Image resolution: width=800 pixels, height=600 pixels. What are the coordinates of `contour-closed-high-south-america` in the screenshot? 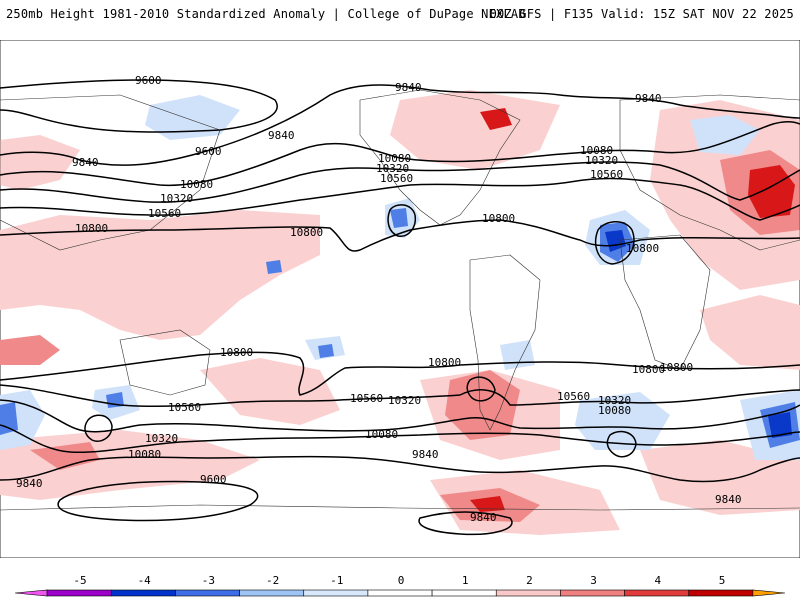 It's located at (481, 389).